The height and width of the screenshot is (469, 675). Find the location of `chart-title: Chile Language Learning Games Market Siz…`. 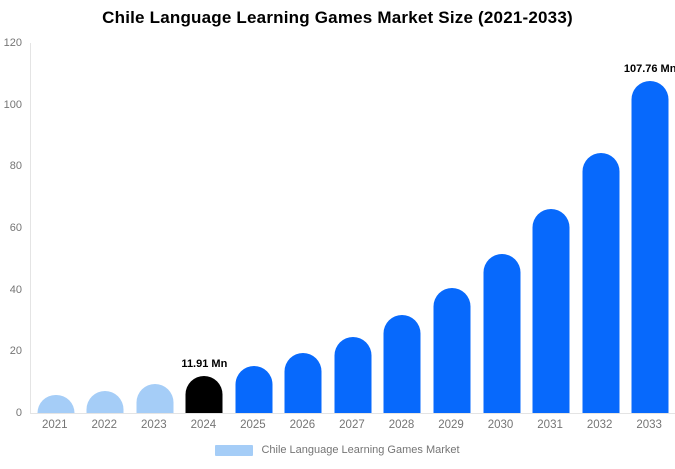

chart-title: Chile Language Learning Games Market Siz… is located at coordinates (337, 17).